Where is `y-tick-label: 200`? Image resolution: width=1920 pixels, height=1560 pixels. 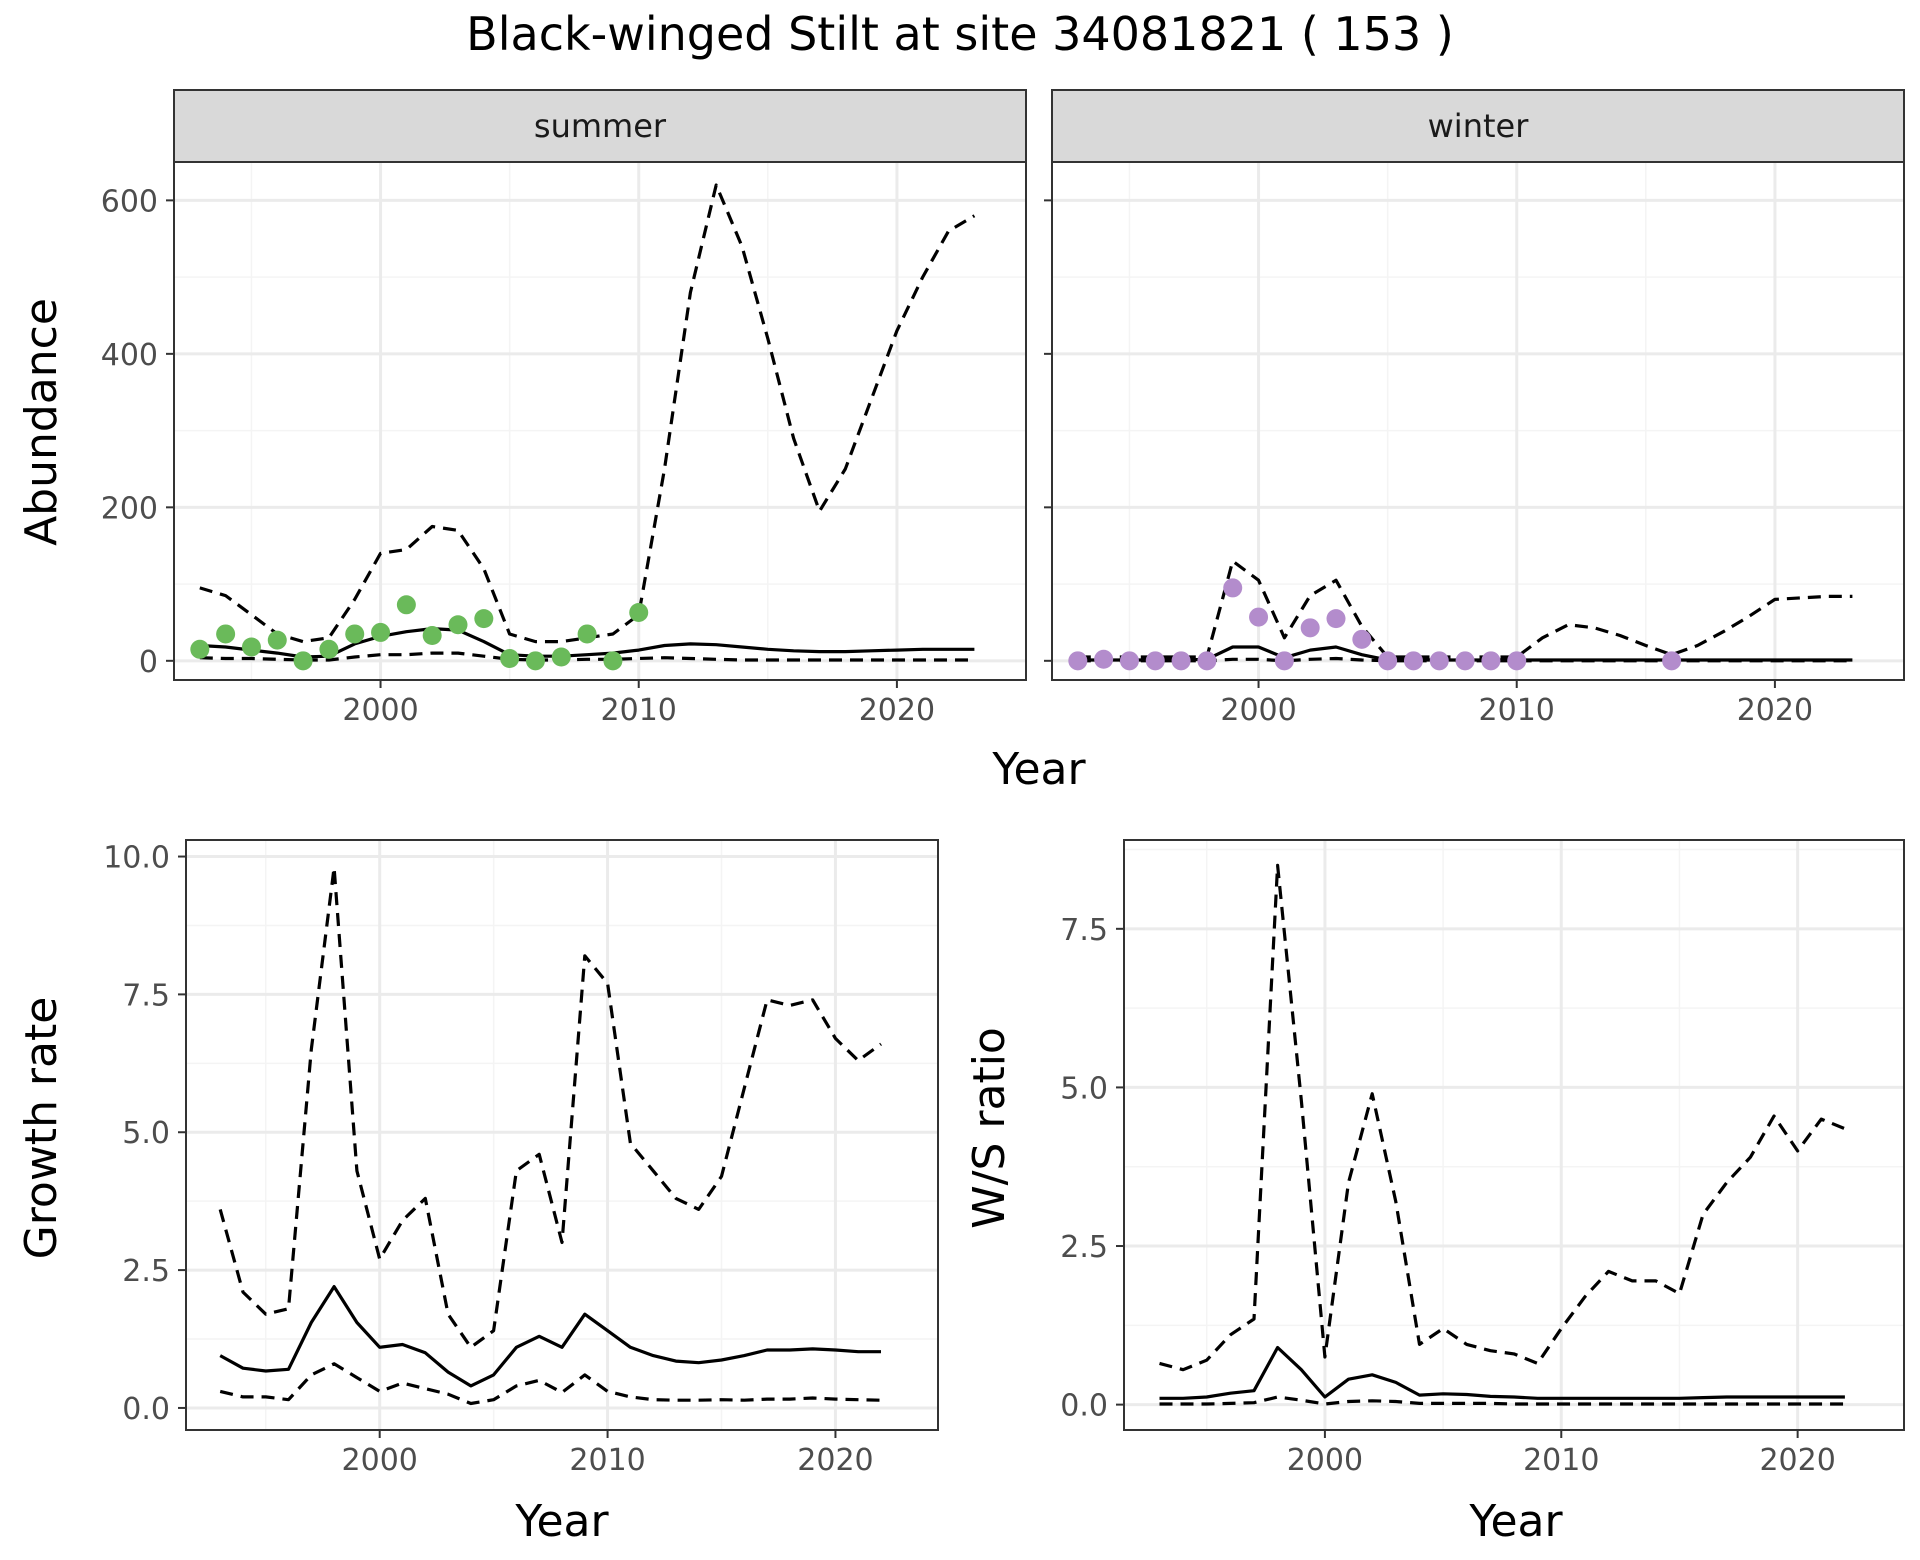 y-tick-label: 200 is located at coordinates (129, 508).